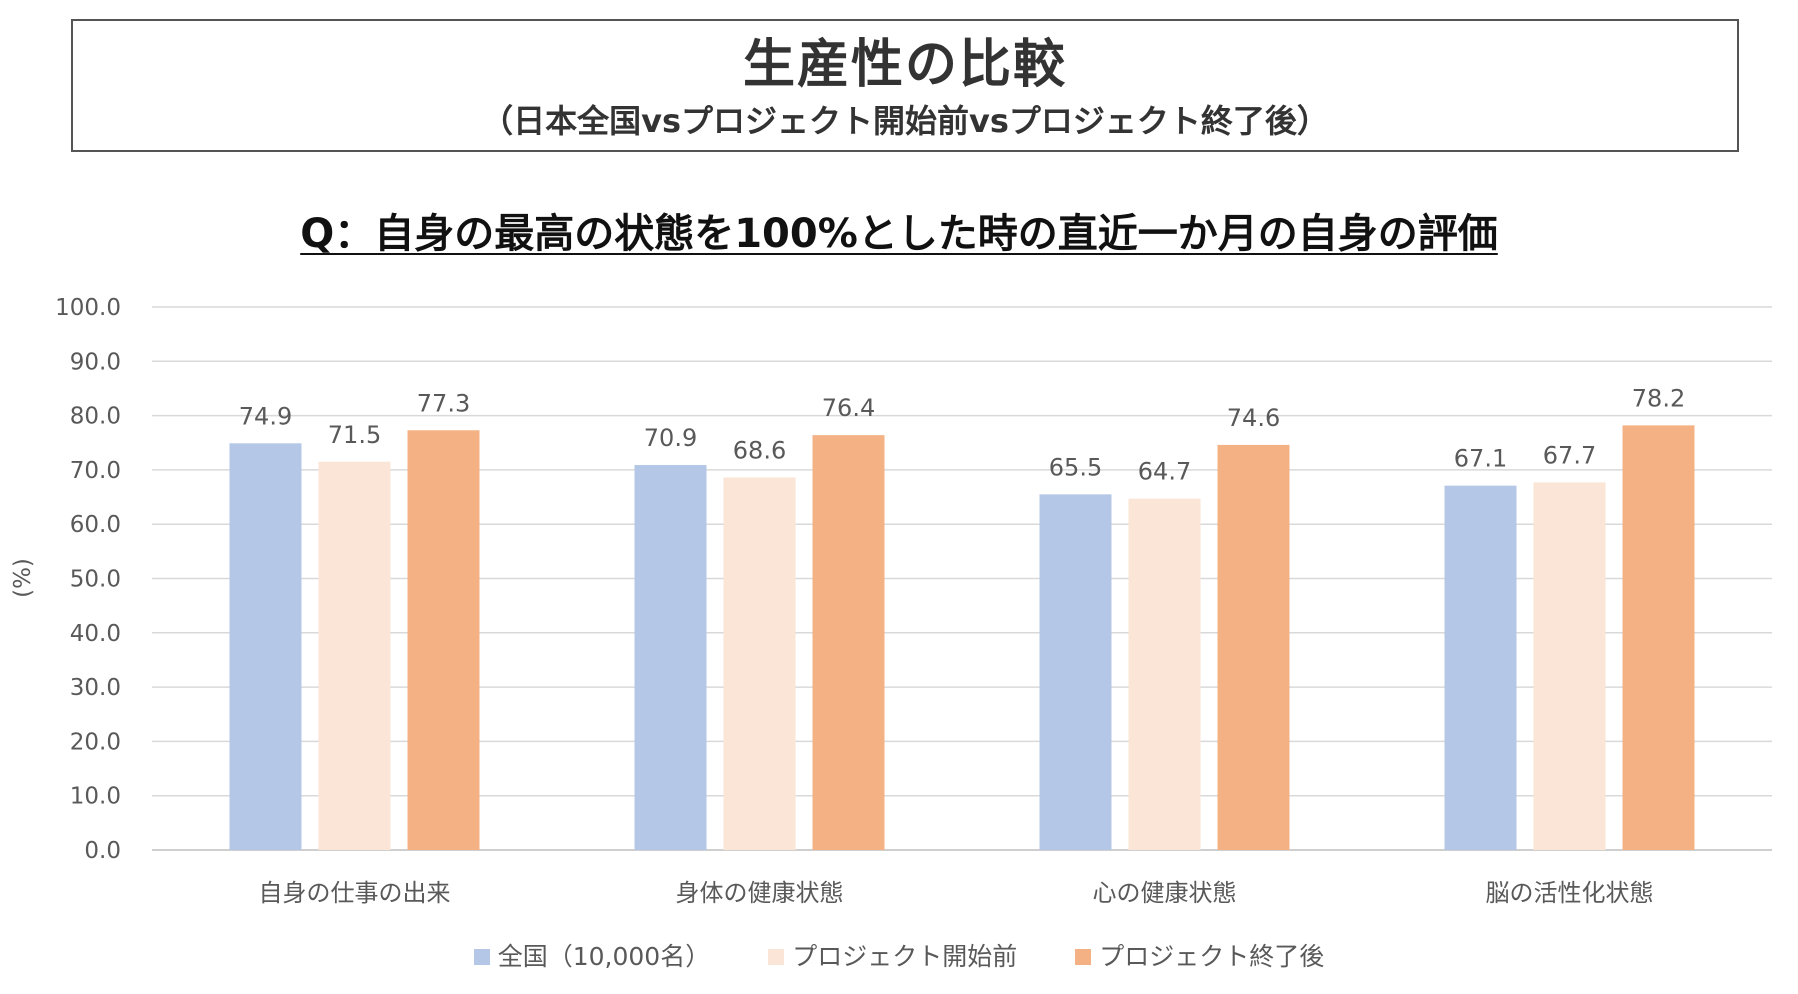 The height and width of the screenshot is (994, 1798). Describe the element at coordinates (604, 956) in the screenshot. I see `legend-label: 全国（10,000名）` at that location.